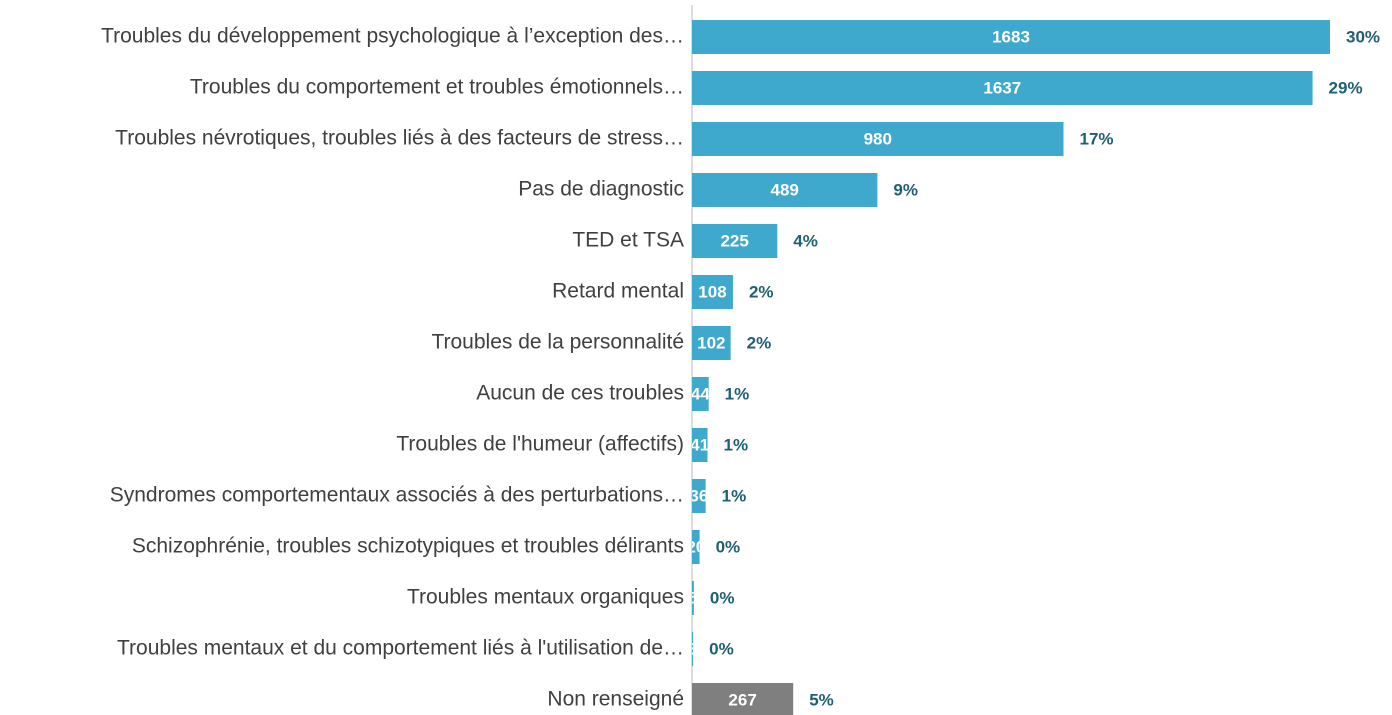  I want to click on value-label: 108, so click(712, 291).